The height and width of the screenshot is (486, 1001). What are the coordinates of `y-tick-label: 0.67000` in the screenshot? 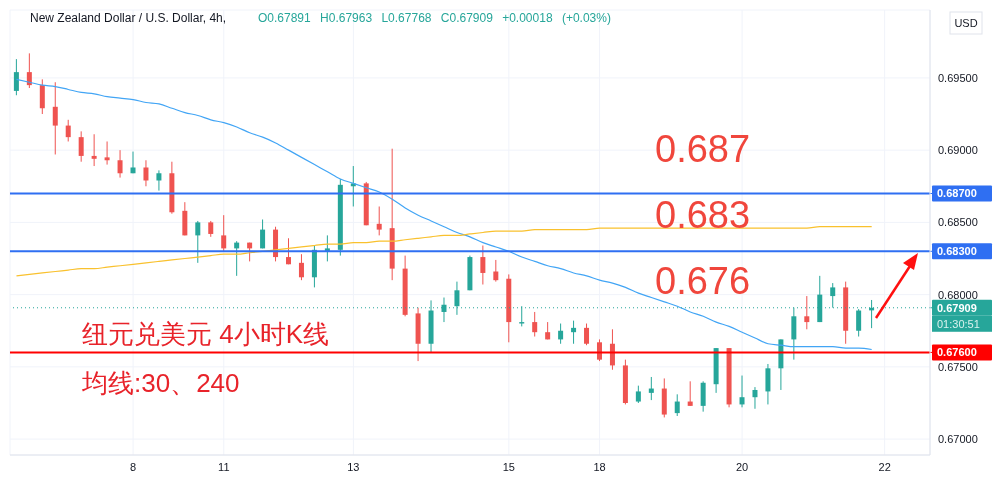 It's located at (958, 439).